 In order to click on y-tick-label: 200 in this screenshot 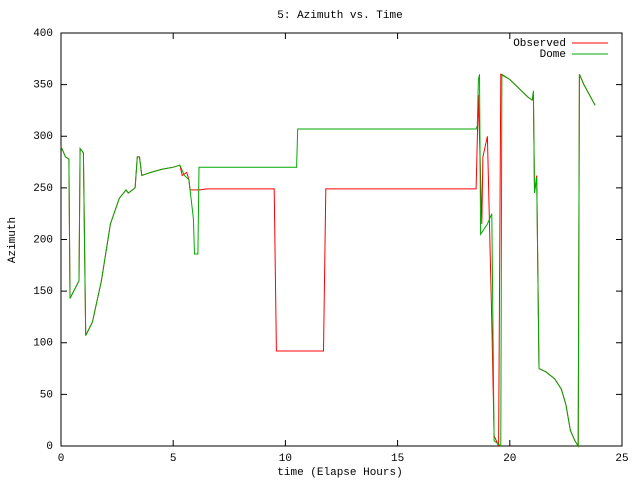, I will do `click(43, 240)`.